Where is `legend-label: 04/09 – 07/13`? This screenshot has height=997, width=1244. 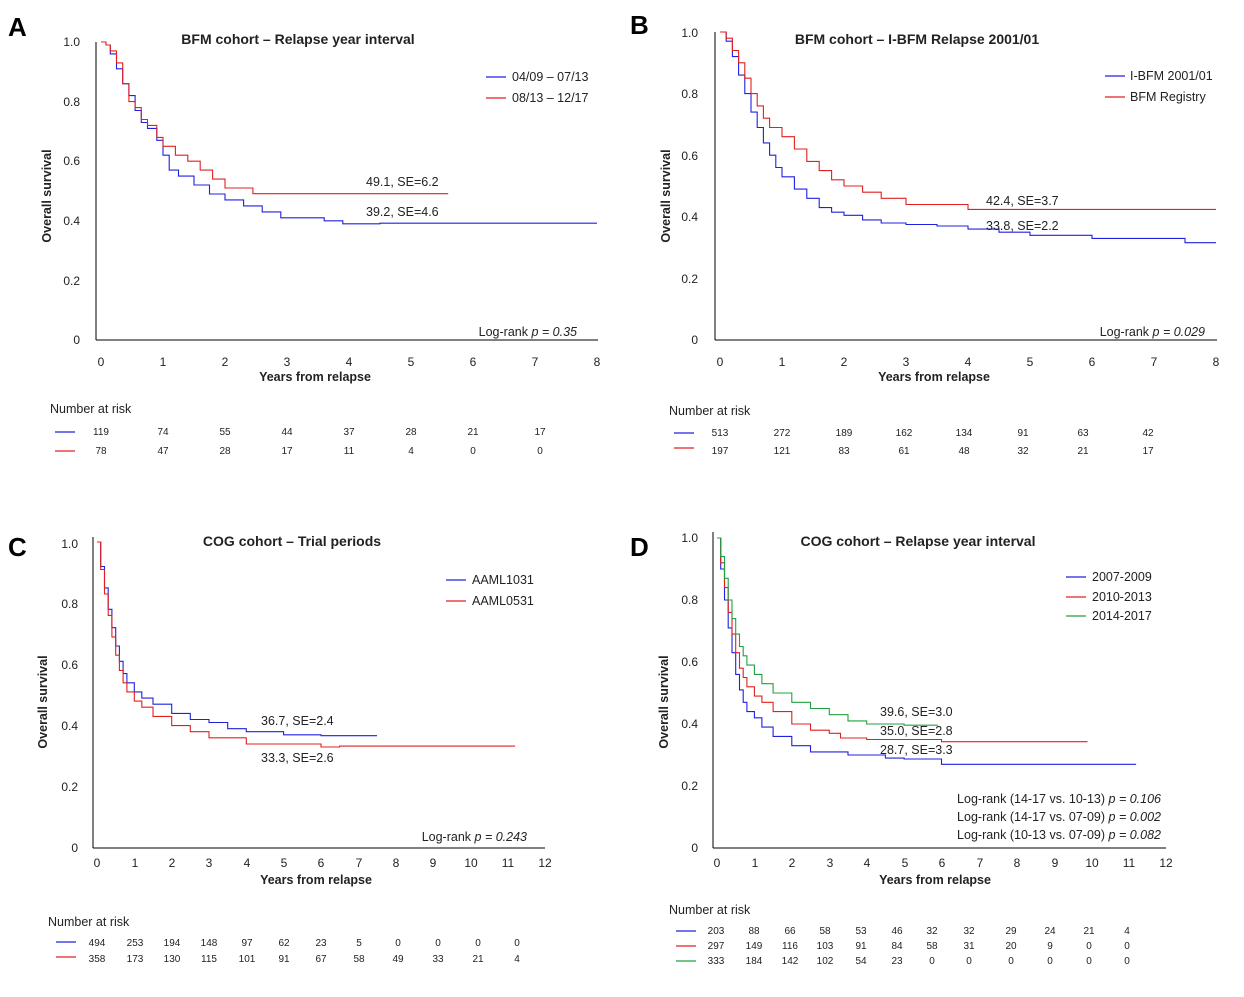 legend-label: 04/09 – 07/13 is located at coordinates (550, 77).